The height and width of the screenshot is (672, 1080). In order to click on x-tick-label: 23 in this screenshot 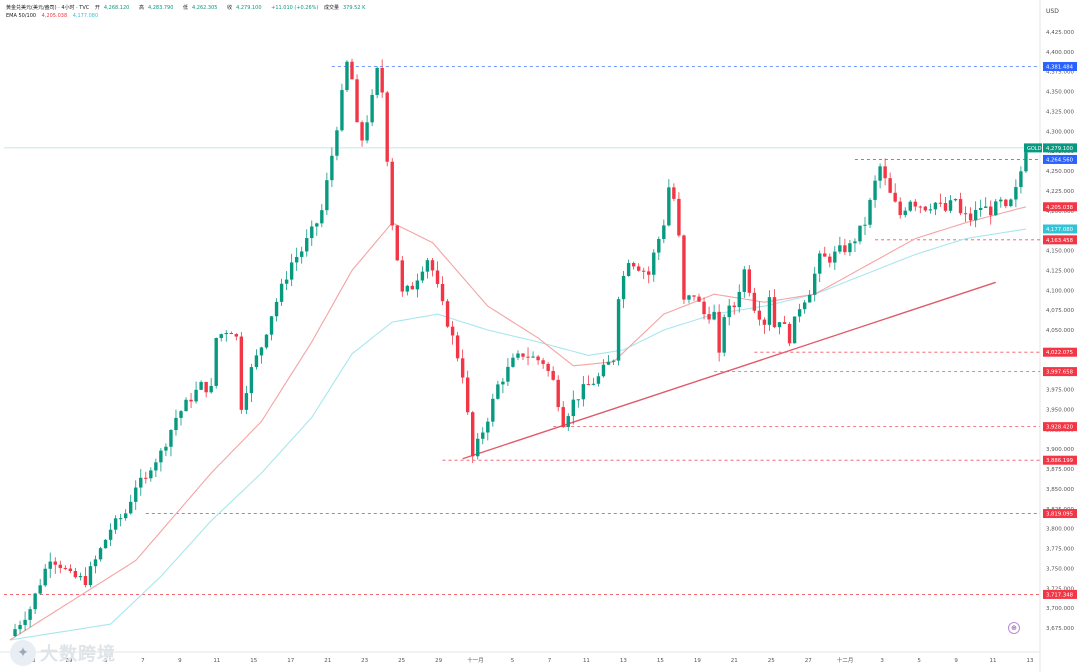, I will do `click(364, 661)`.